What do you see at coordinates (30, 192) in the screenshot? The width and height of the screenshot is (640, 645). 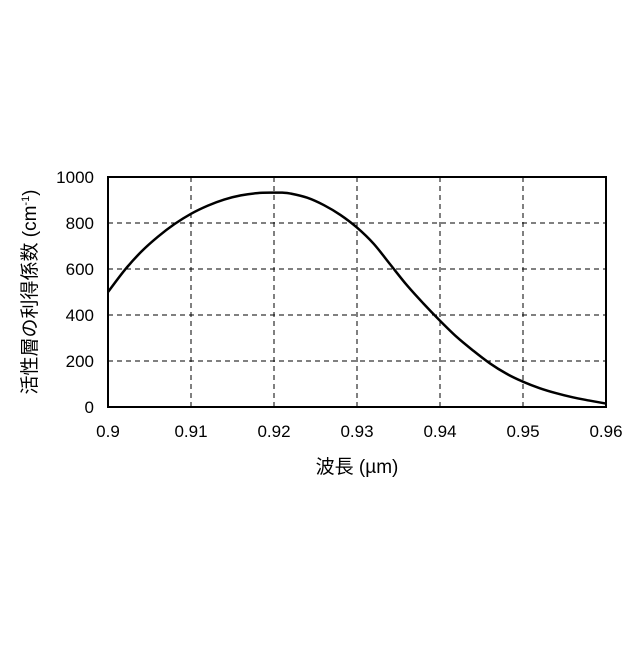 I see `y-axis-title-end: )` at bounding box center [30, 192].